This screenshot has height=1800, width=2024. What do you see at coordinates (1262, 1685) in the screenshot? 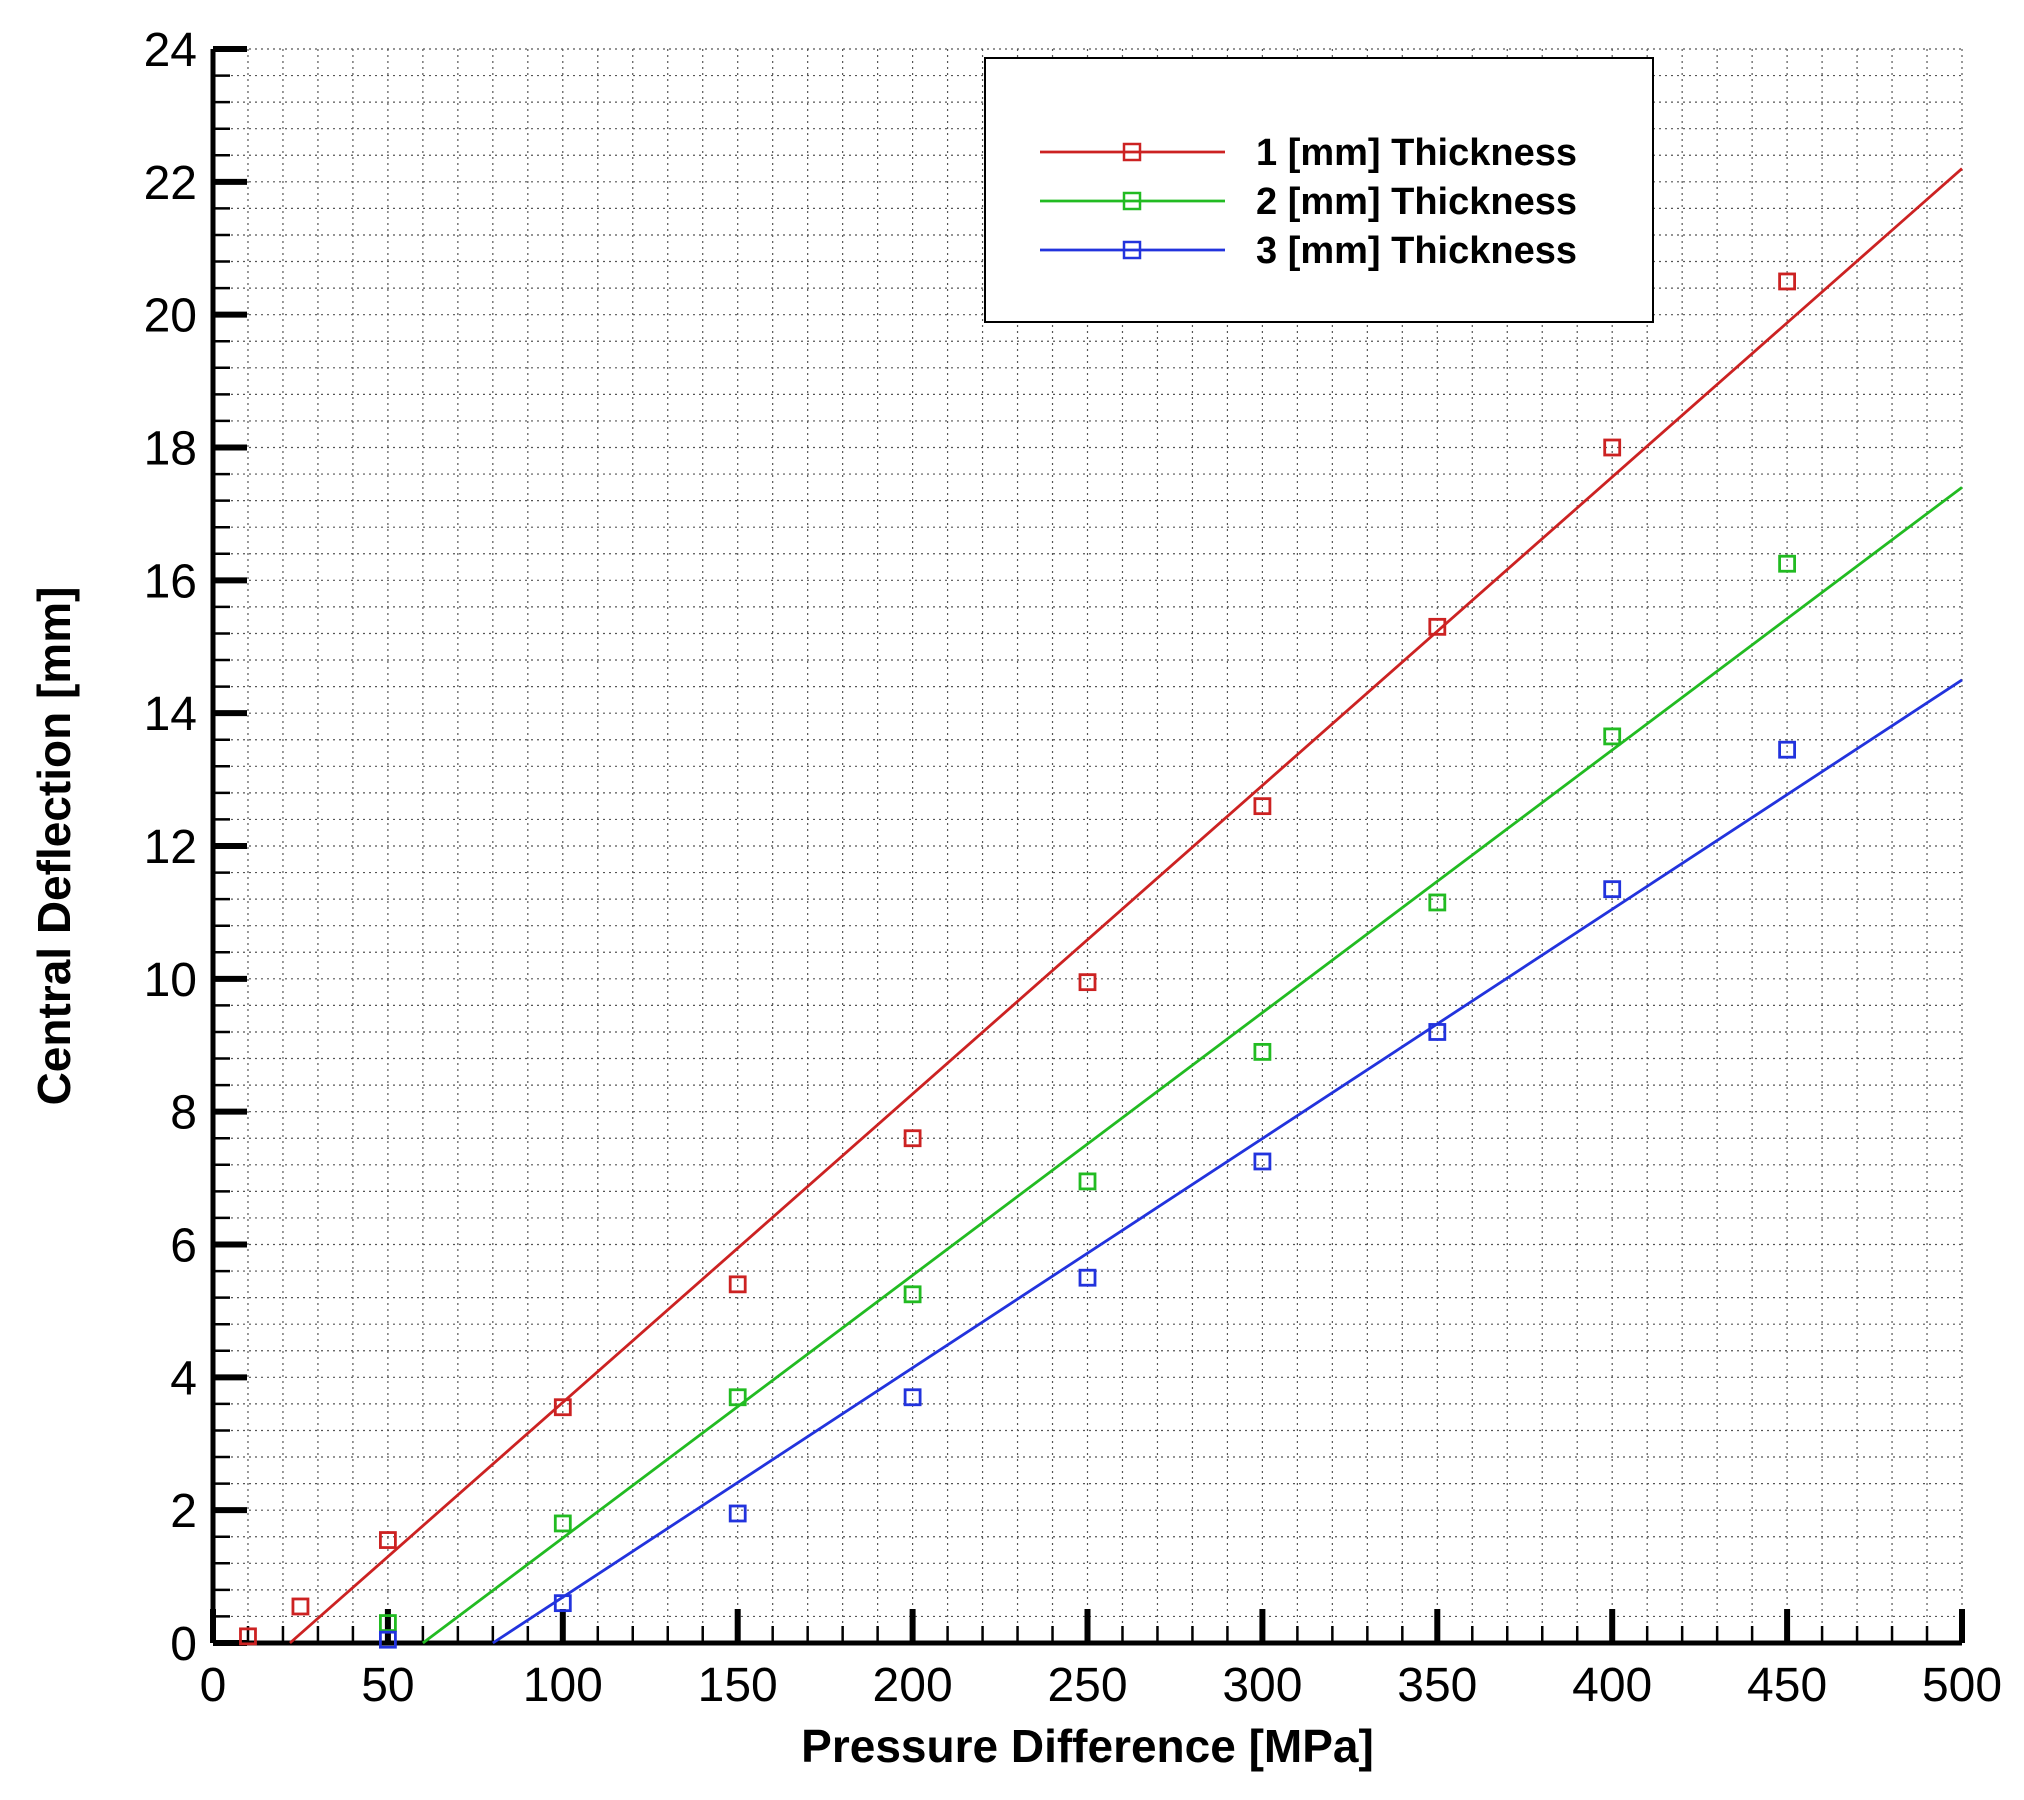
I see `x-tick-label: 300` at bounding box center [1262, 1685].